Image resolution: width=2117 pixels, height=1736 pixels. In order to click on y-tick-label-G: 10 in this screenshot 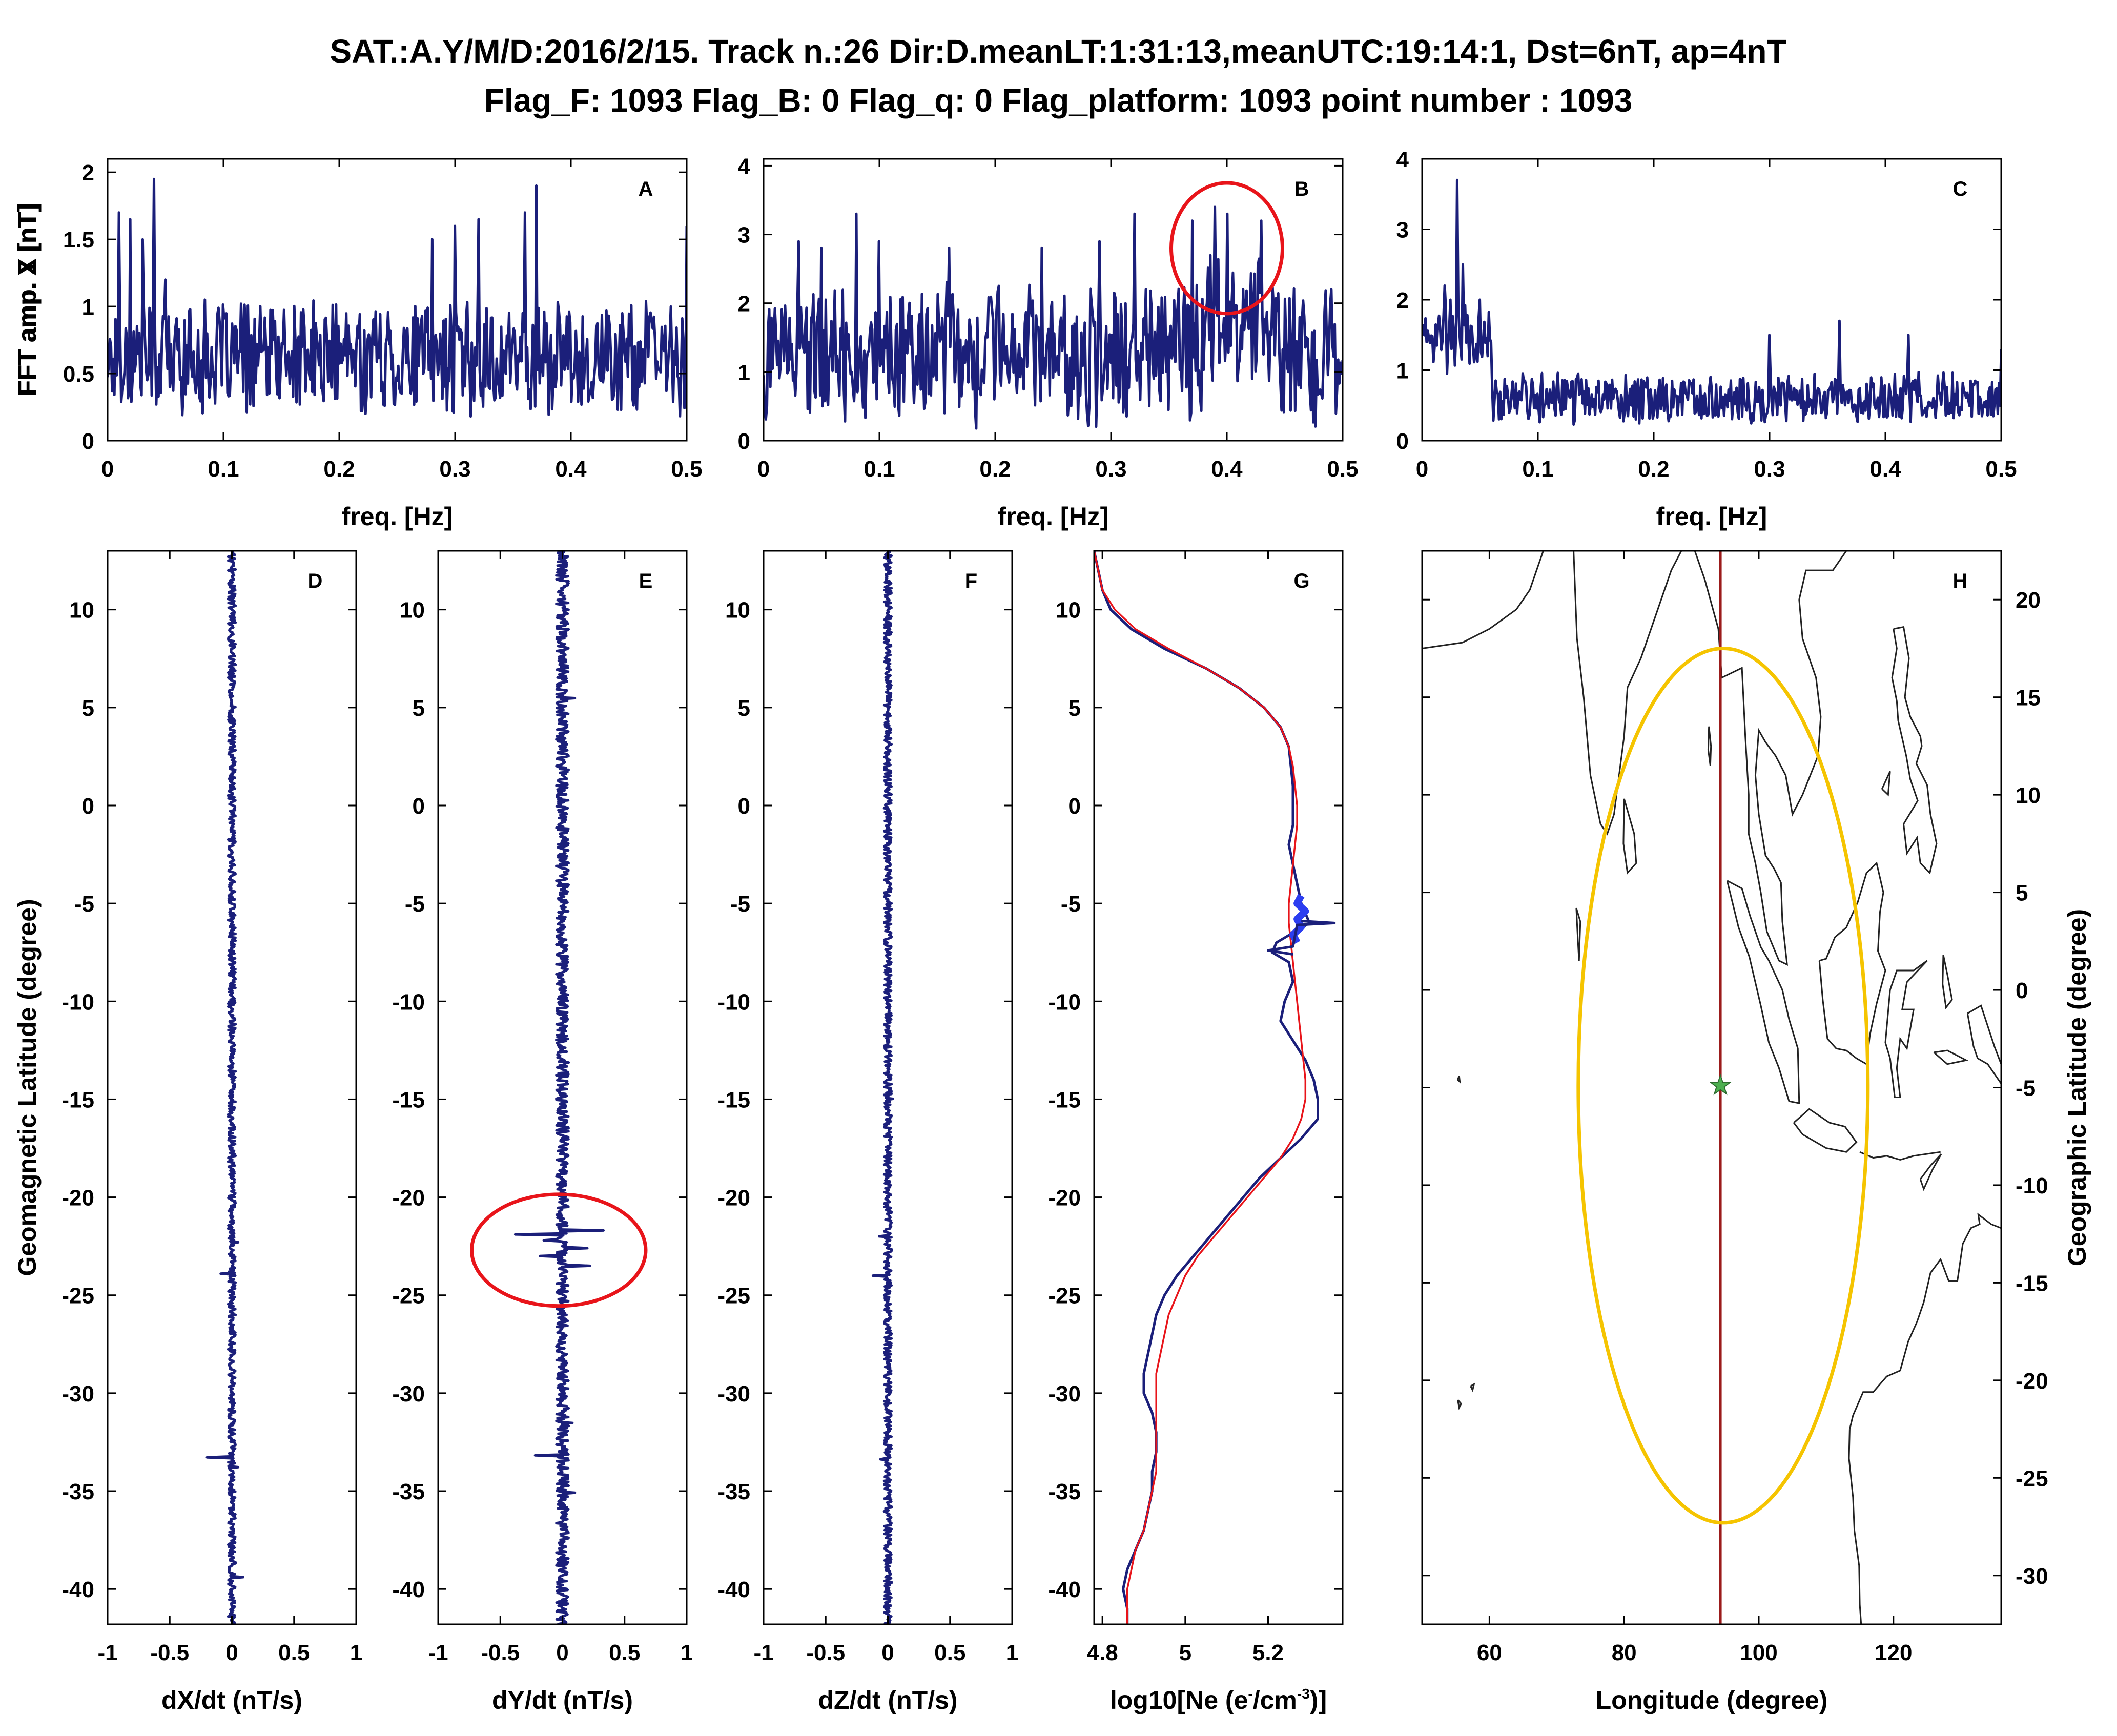, I will do `click(1068, 610)`.